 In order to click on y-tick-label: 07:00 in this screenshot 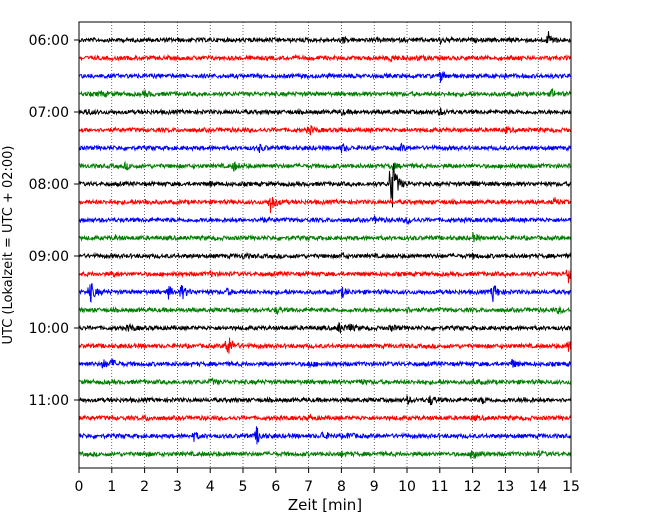, I will do `click(49, 113)`.